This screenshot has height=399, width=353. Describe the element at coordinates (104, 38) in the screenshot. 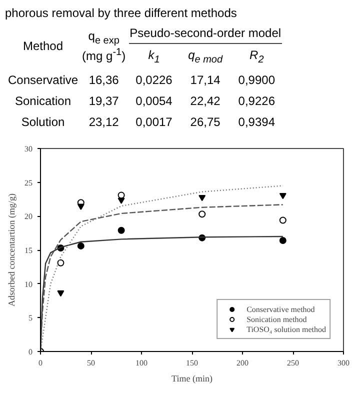

I see `text: q$_{e exp}$` at that location.